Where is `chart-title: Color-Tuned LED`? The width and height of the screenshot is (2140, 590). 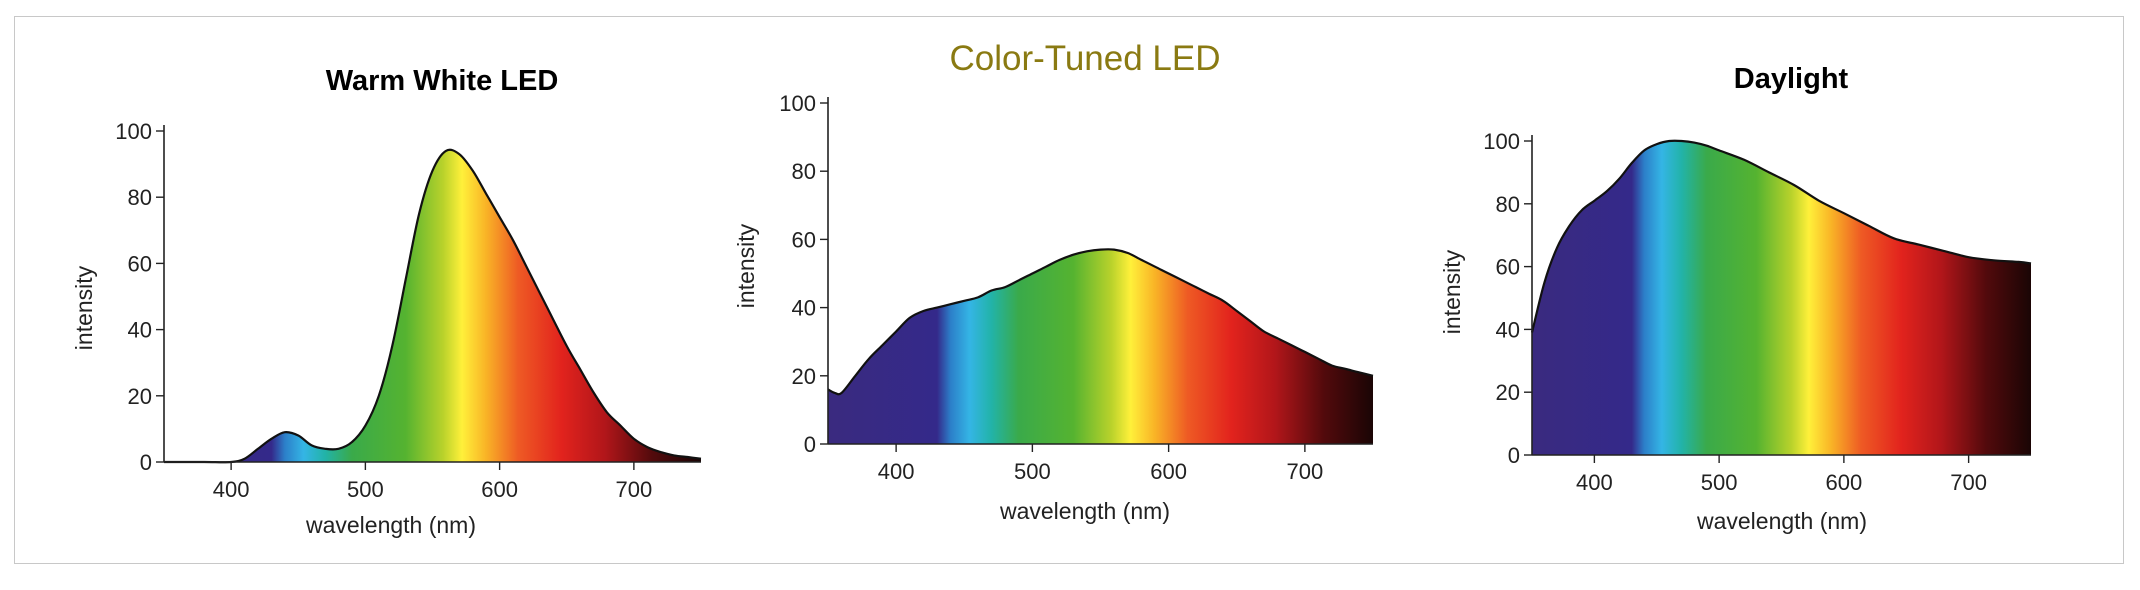 chart-title: Color-Tuned LED is located at coordinates (1084, 58).